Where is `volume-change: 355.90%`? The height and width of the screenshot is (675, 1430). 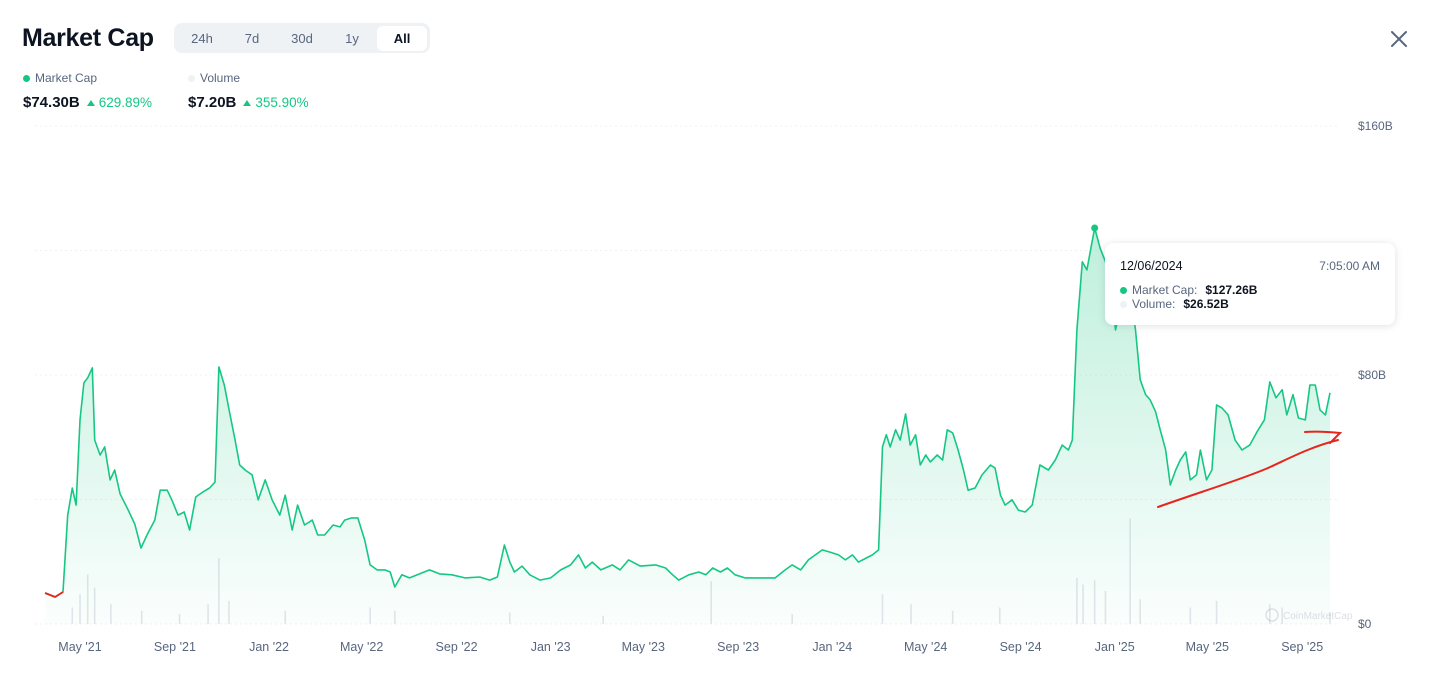 volume-change: 355.90% is located at coordinates (282, 102).